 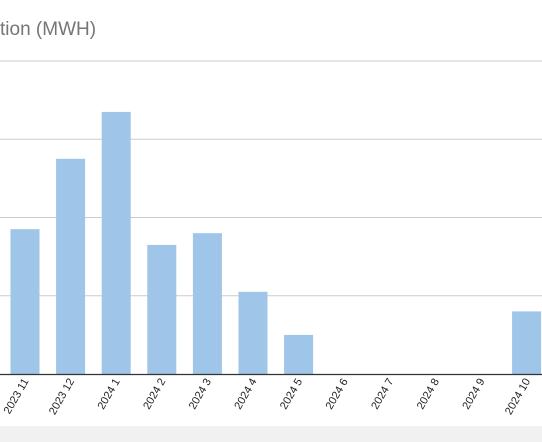 What do you see at coordinates (337, 394) in the screenshot?
I see `x-tick-label: 2024 6` at bounding box center [337, 394].